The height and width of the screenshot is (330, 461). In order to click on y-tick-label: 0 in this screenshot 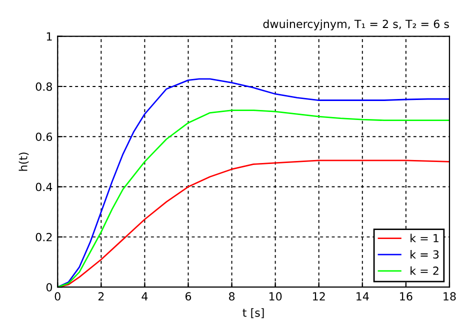, I will do `click(49, 287)`.